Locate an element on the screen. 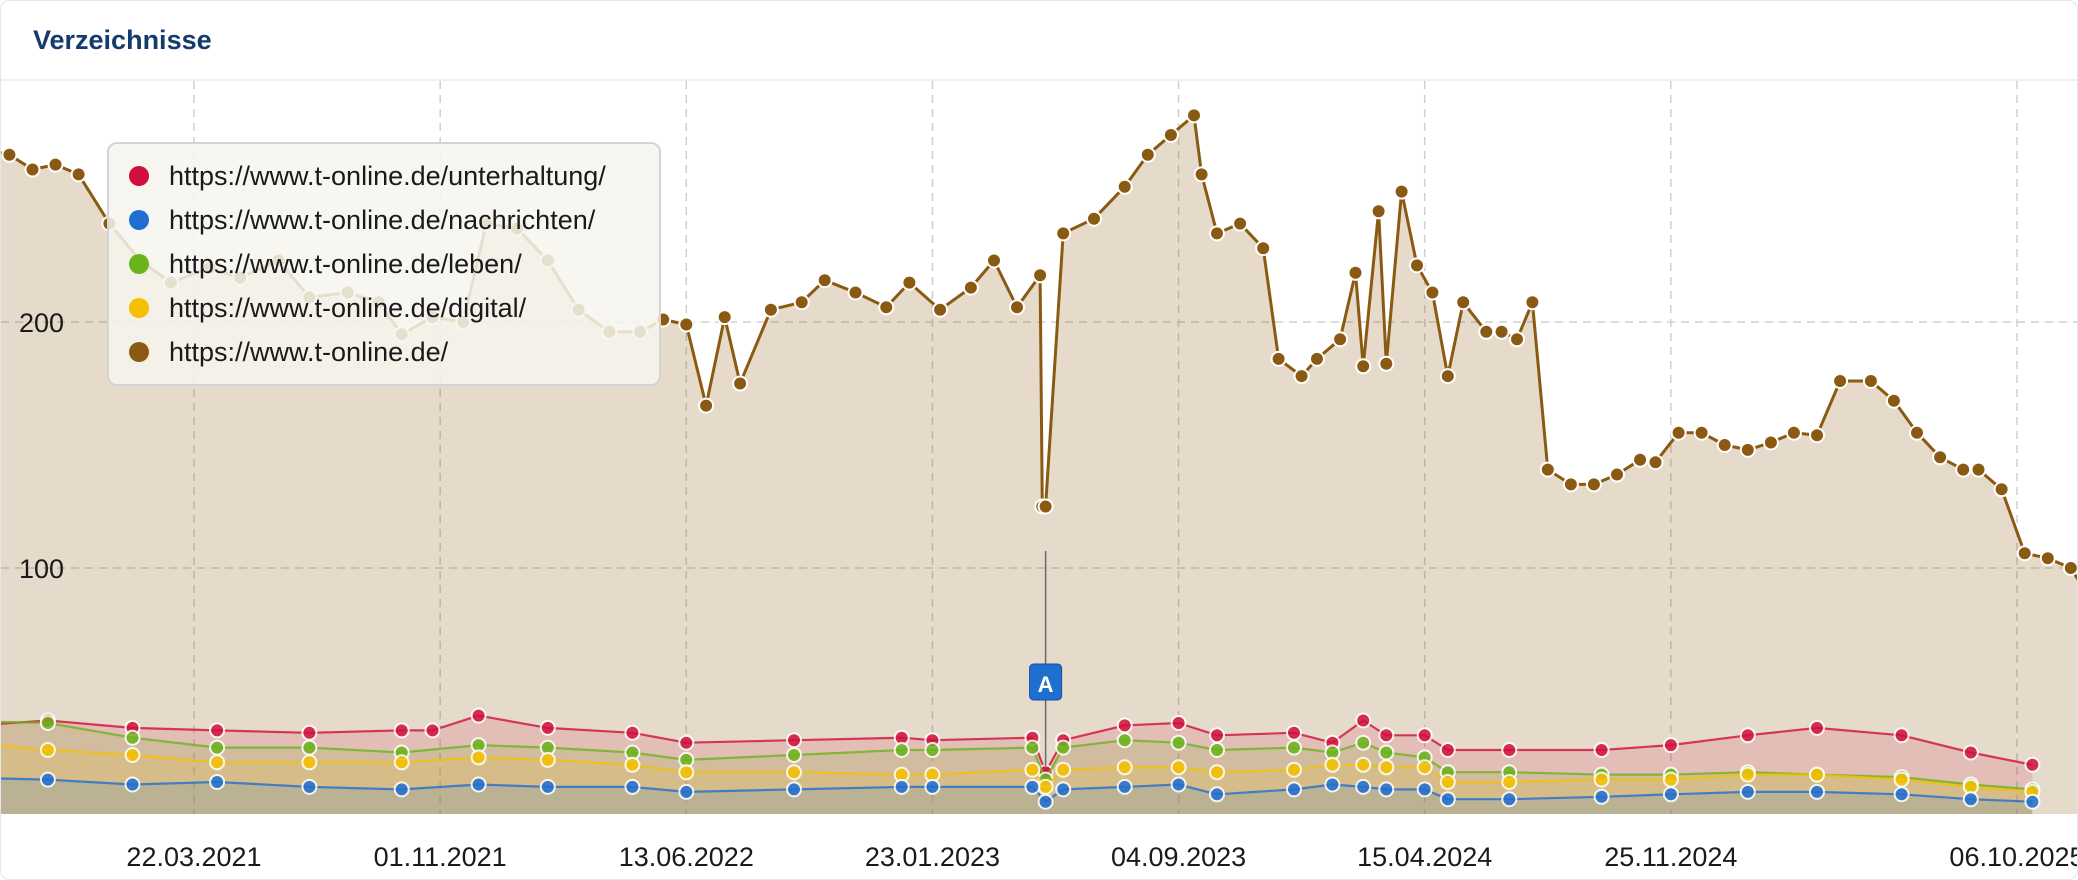 The image size is (2078, 880). legend-item: https://www.t-online.de/digital/ is located at coordinates (327, 308).